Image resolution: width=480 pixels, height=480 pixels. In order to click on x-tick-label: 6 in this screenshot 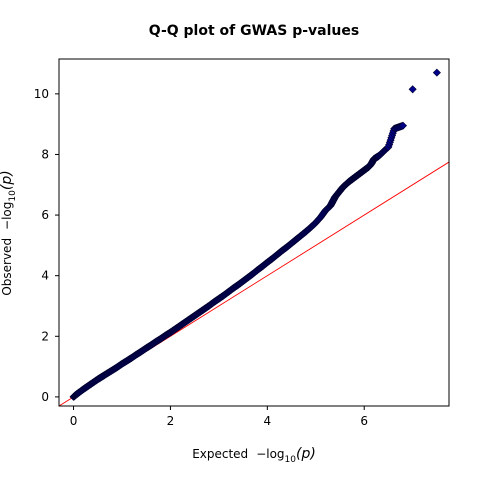, I will do `click(364, 421)`.